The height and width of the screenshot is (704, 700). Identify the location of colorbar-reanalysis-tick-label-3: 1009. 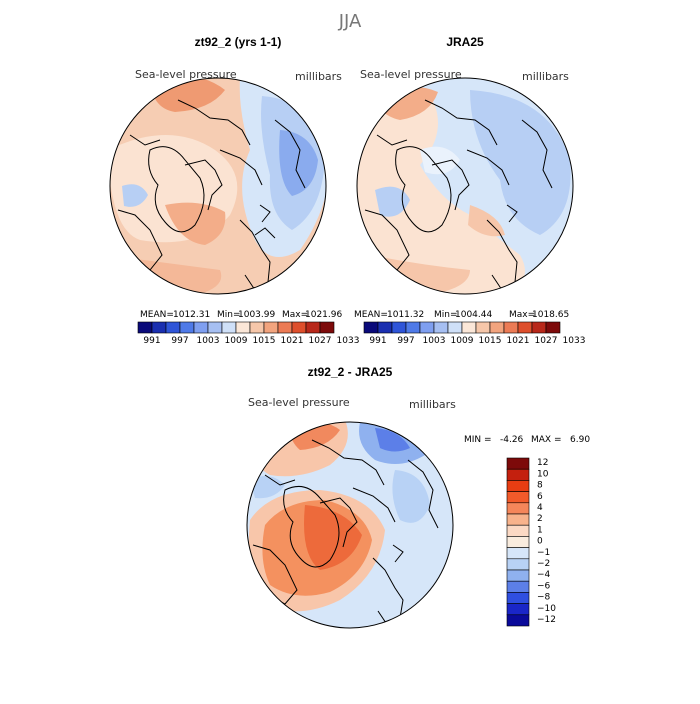
(462, 341).